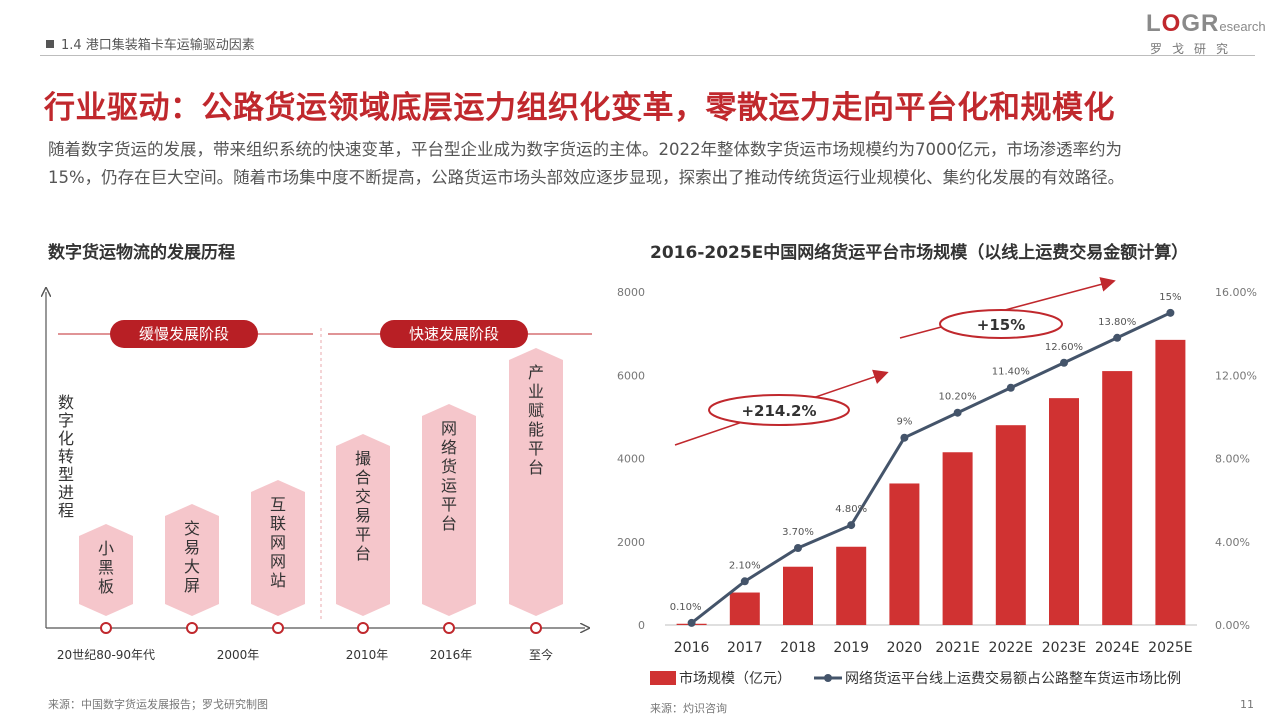  What do you see at coordinates (449, 466) in the screenshot?
I see `stage-label-char: 货` at bounding box center [449, 466].